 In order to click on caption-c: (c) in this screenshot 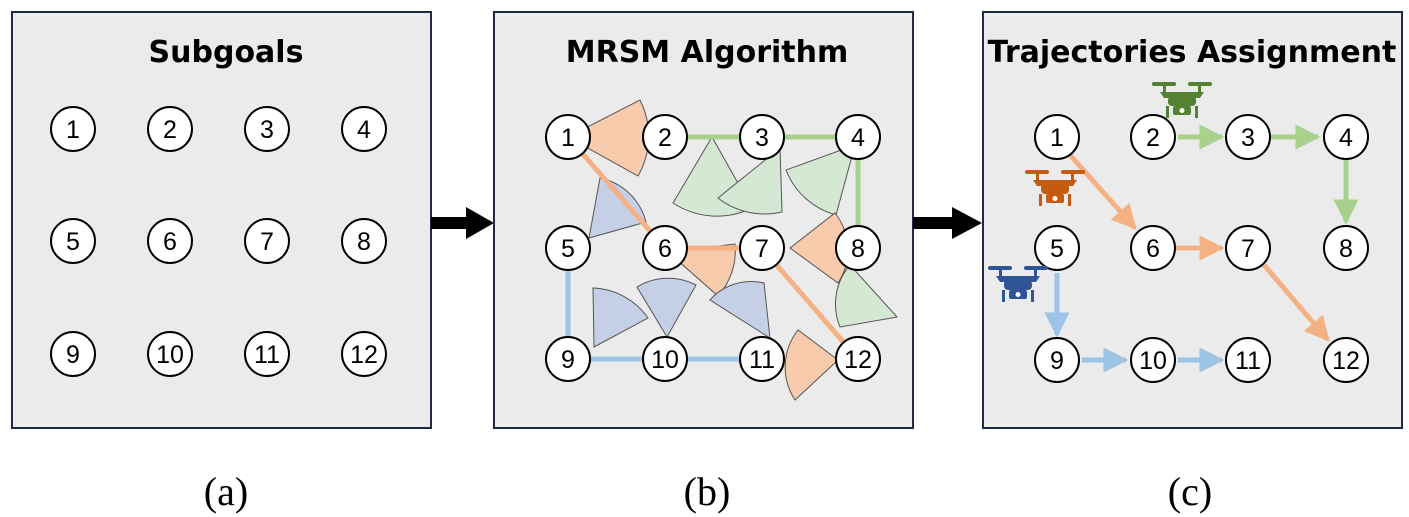, I will do `click(1190, 491)`.